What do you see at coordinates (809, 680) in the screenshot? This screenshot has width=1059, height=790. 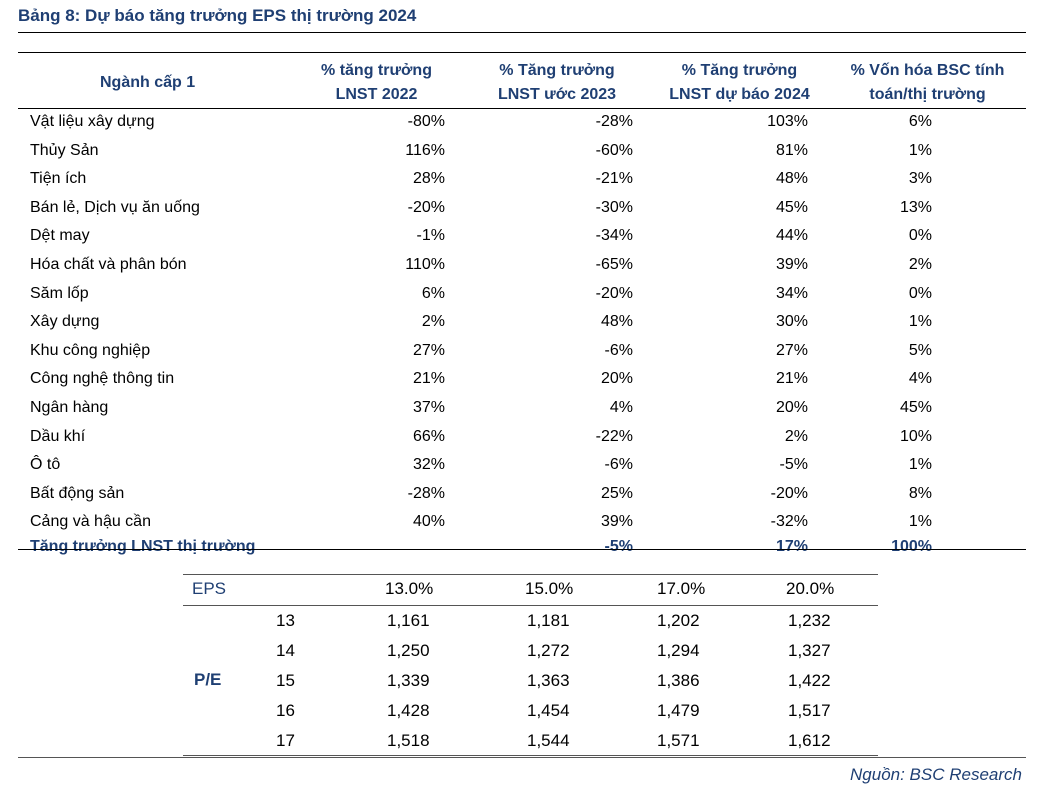 I see `table-cell: 1,422` at bounding box center [809, 680].